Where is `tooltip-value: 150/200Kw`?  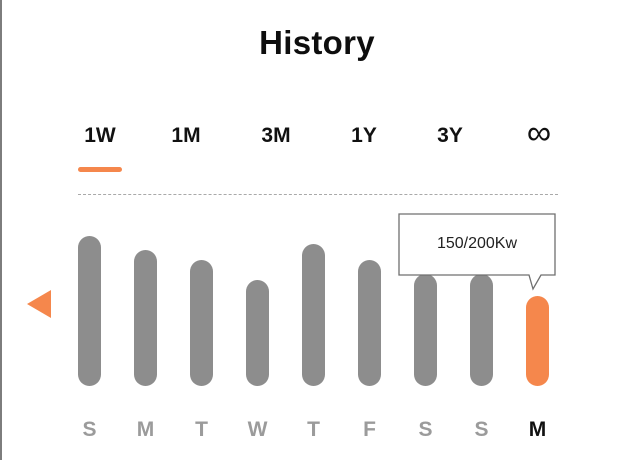
tooltip-value: 150/200Kw is located at coordinates (477, 243).